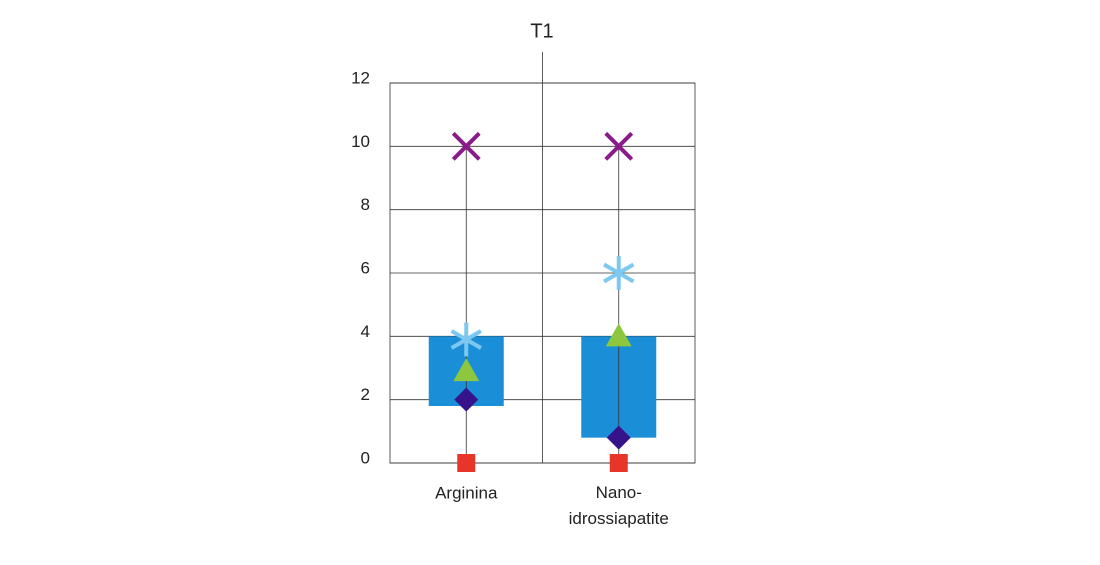  Describe the element at coordinates (619, 492) in the screenshot. I see `label-line: Nano-` at that location.